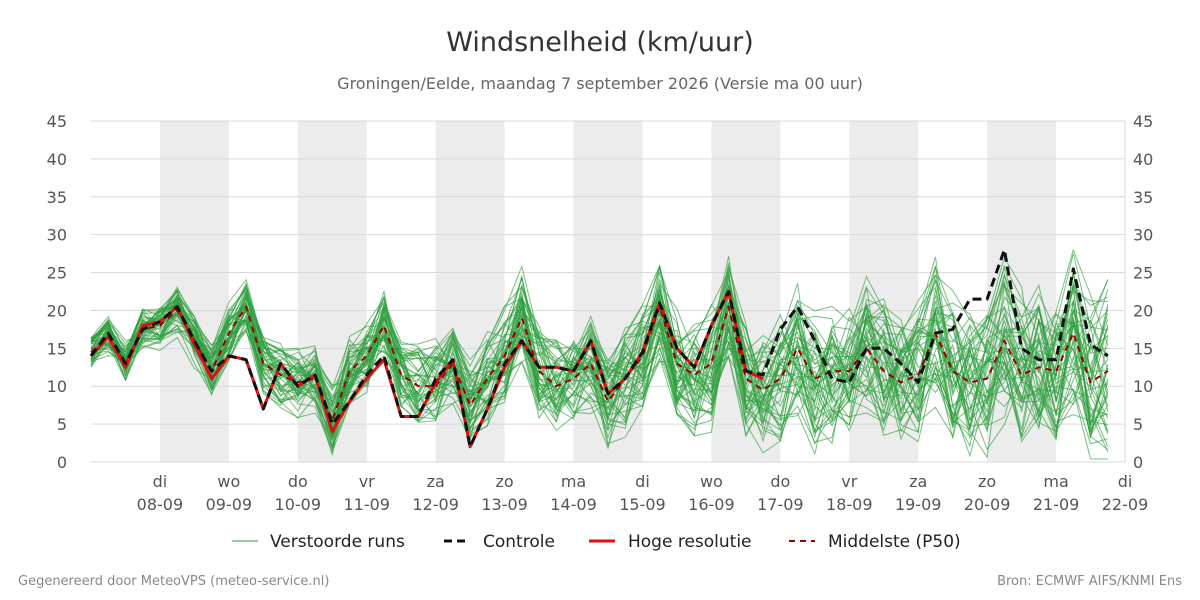  What do you see at coordinates (57, 235) in the screenshot?
I see `y-tick-left-30: 30` at bounding box center [57, 235].